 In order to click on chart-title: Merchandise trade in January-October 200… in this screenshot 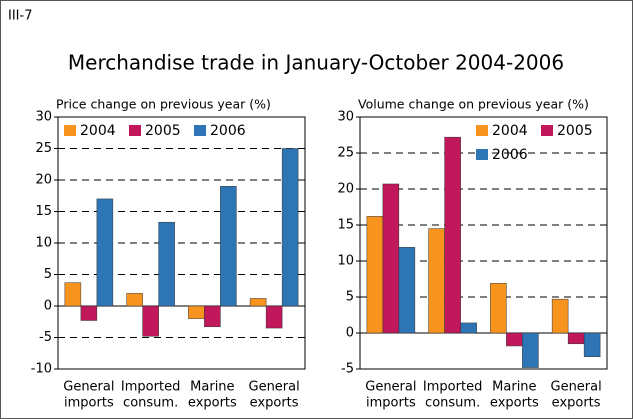, I will do `click(316, 63)`.